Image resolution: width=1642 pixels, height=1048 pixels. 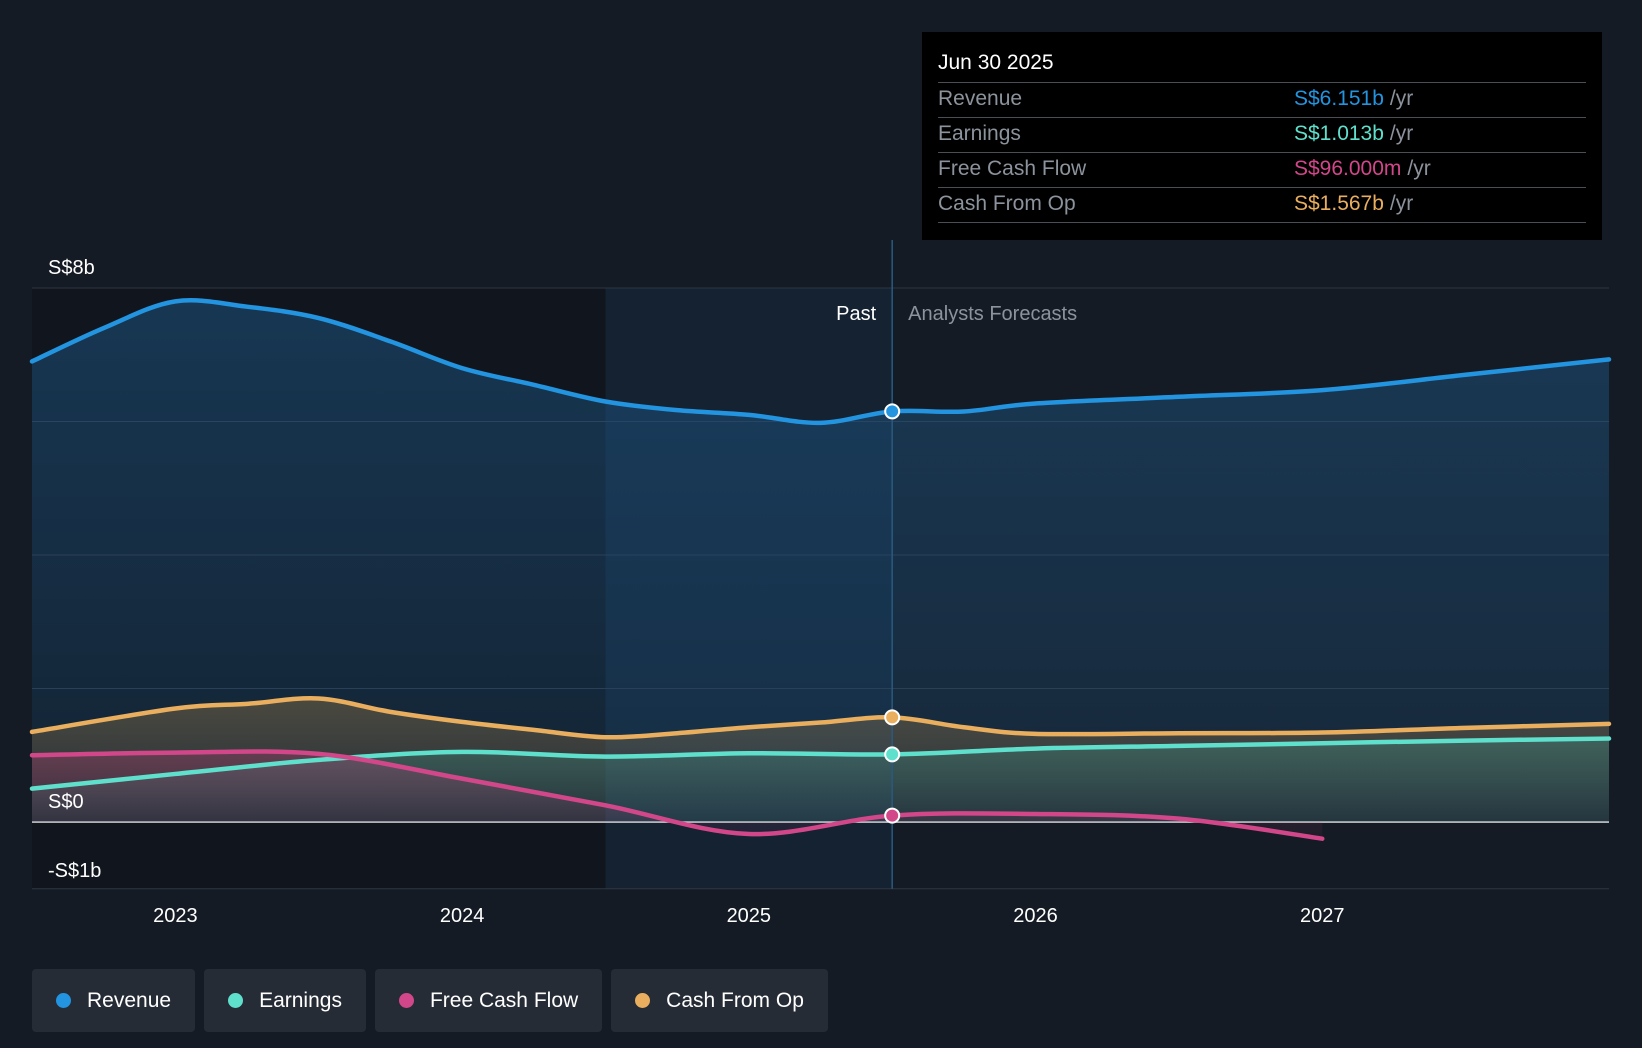 I want to click on tooltip-label: Earnings, so click(x=979, y=133).